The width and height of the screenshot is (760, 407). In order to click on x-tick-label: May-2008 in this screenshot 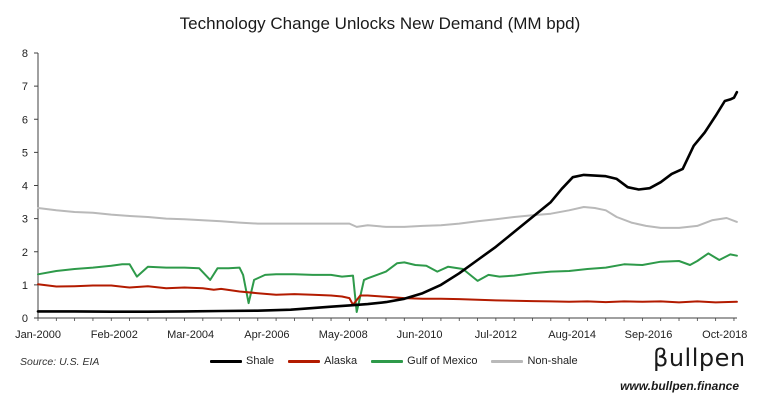, I will do `click(343, 335)`.